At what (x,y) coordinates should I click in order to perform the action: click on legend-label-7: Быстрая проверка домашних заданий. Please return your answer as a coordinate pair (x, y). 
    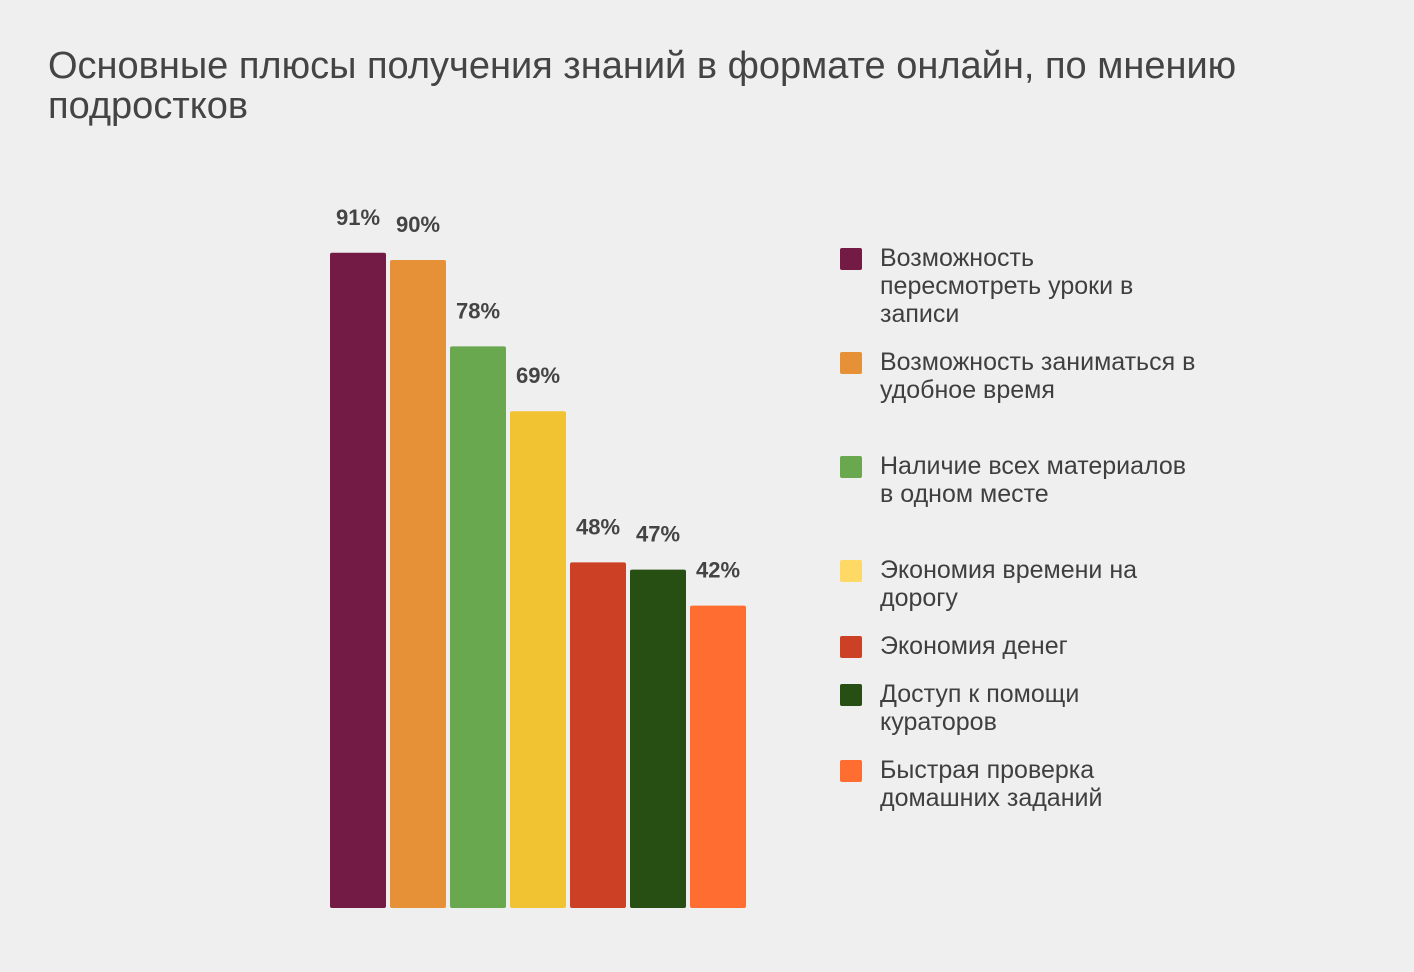
    Looking at the image, I should click on (991, 784).